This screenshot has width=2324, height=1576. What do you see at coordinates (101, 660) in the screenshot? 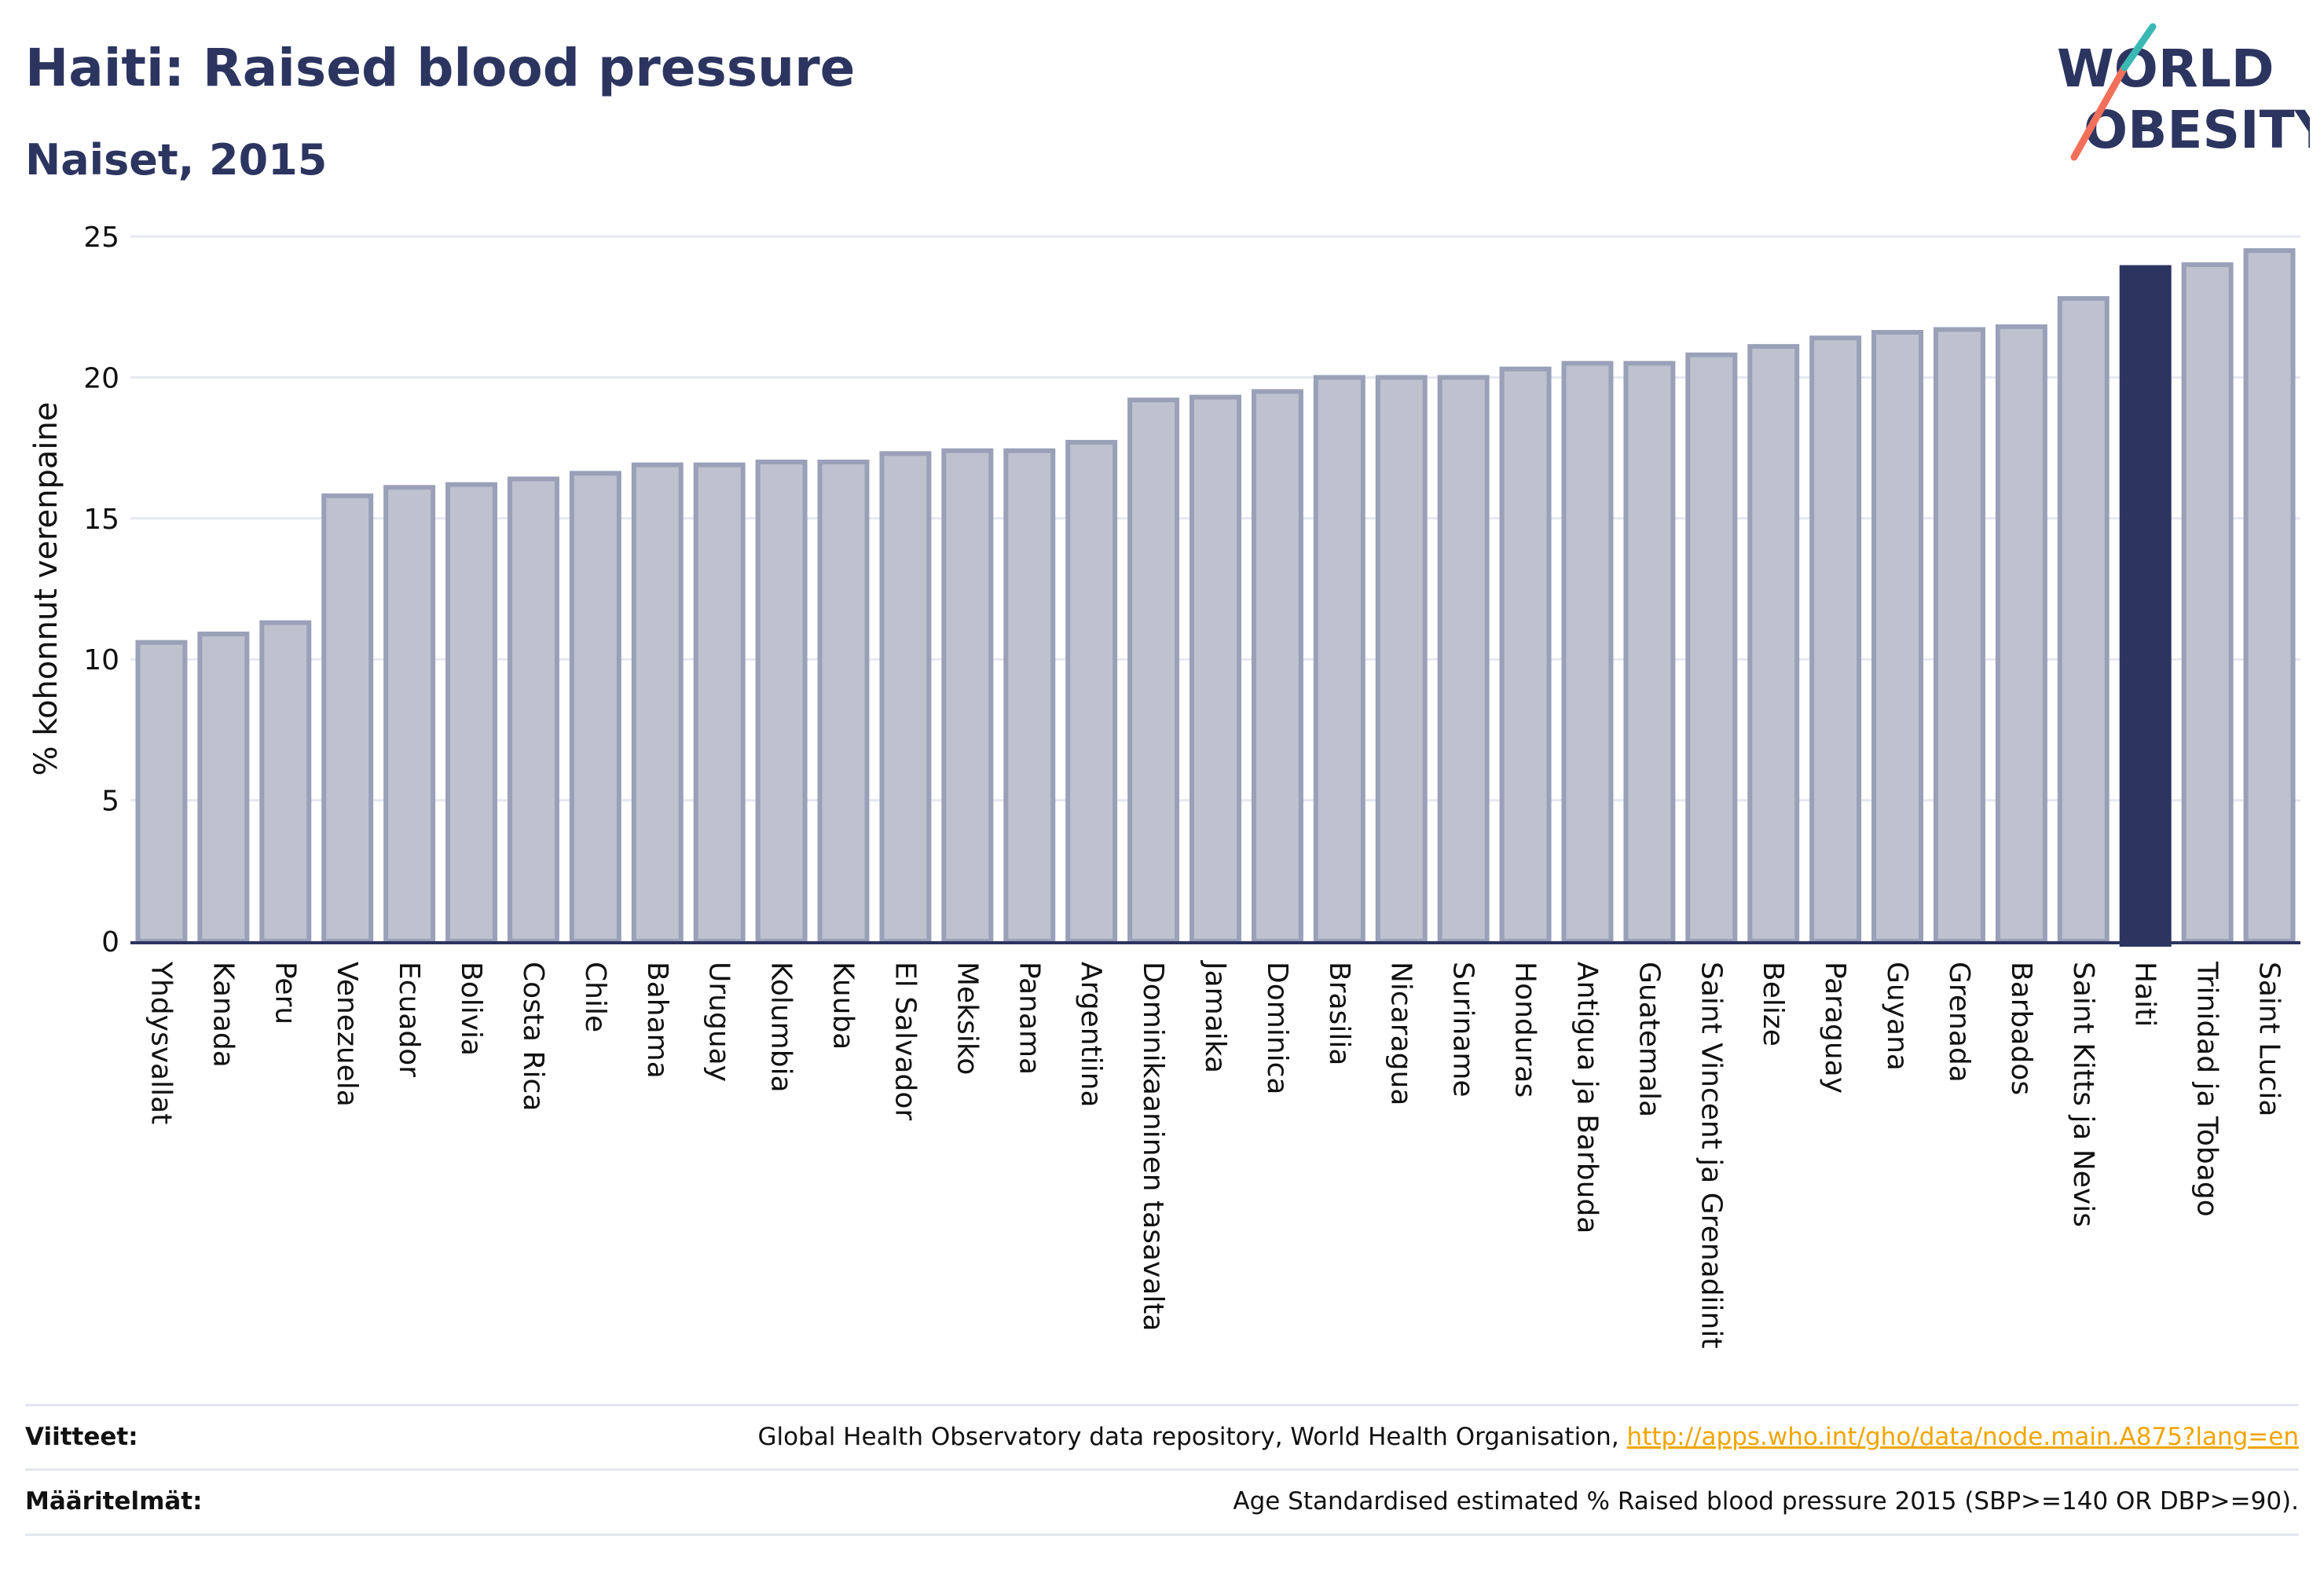
I see `y-tick-label: 10` at bounding box center [101, 660].